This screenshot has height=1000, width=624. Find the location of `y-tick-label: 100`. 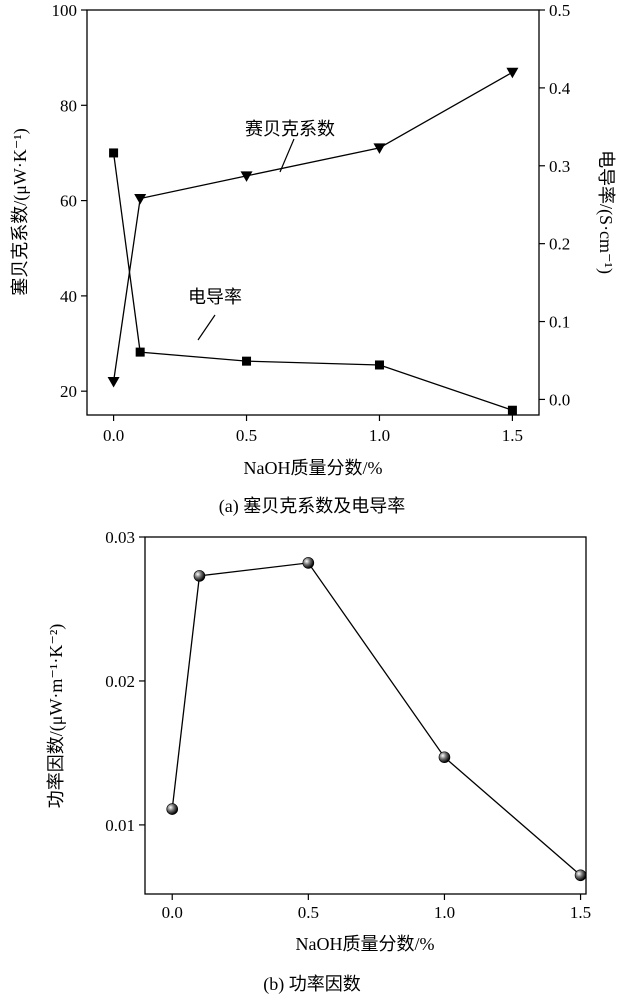

y-tick-label: 100 is located at coordinates (65, 10).